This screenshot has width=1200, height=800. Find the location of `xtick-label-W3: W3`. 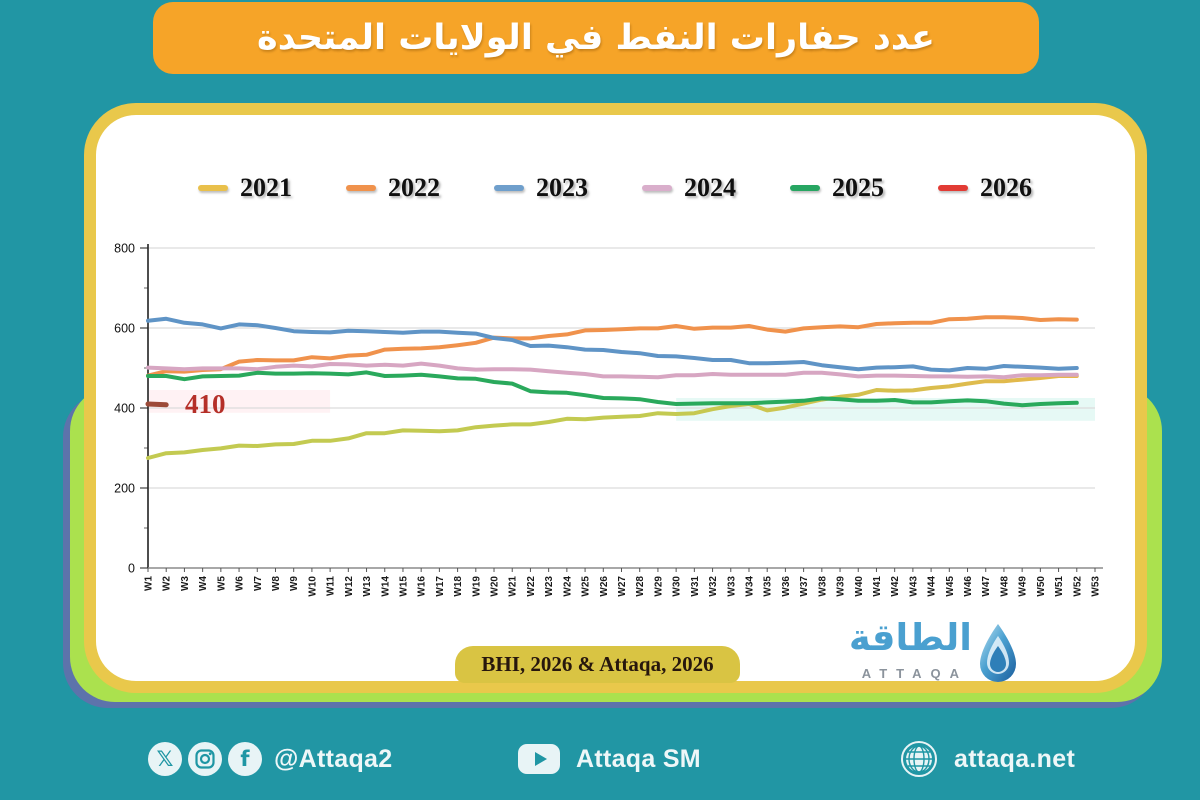

xtick-label-W3: W3 is located at coordinates (185, 583).